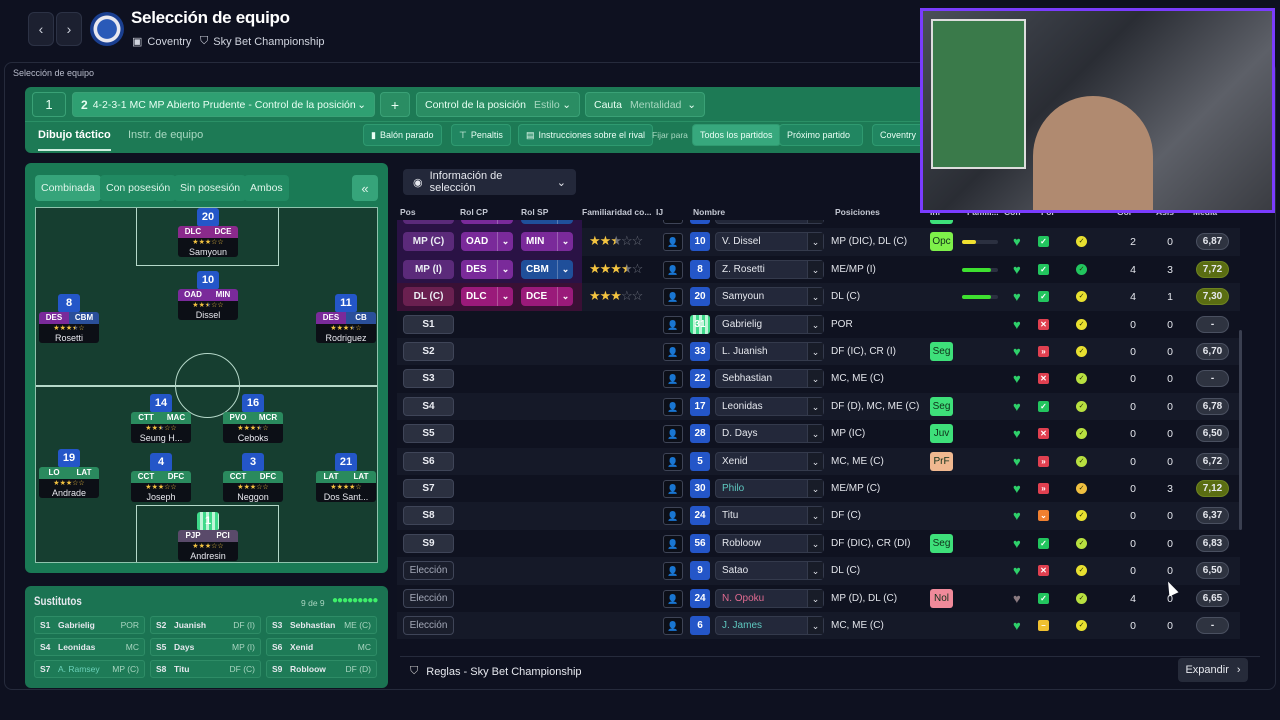 The height and width of the screenshot is (720, 1280). I want to click on role-out-of-possession: MAC, so click(176, 418).